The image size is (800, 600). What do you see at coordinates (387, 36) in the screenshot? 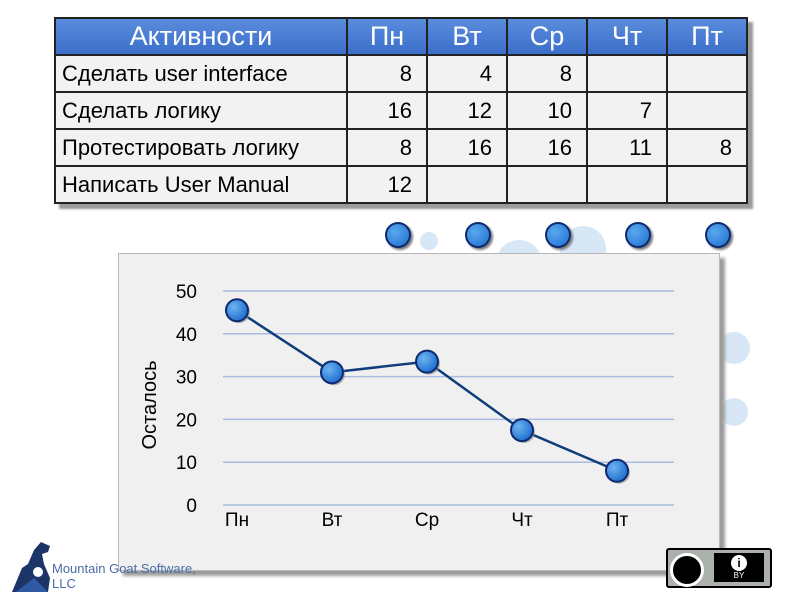
I see `header-mon: Пн` at bounding box center [387, 36].